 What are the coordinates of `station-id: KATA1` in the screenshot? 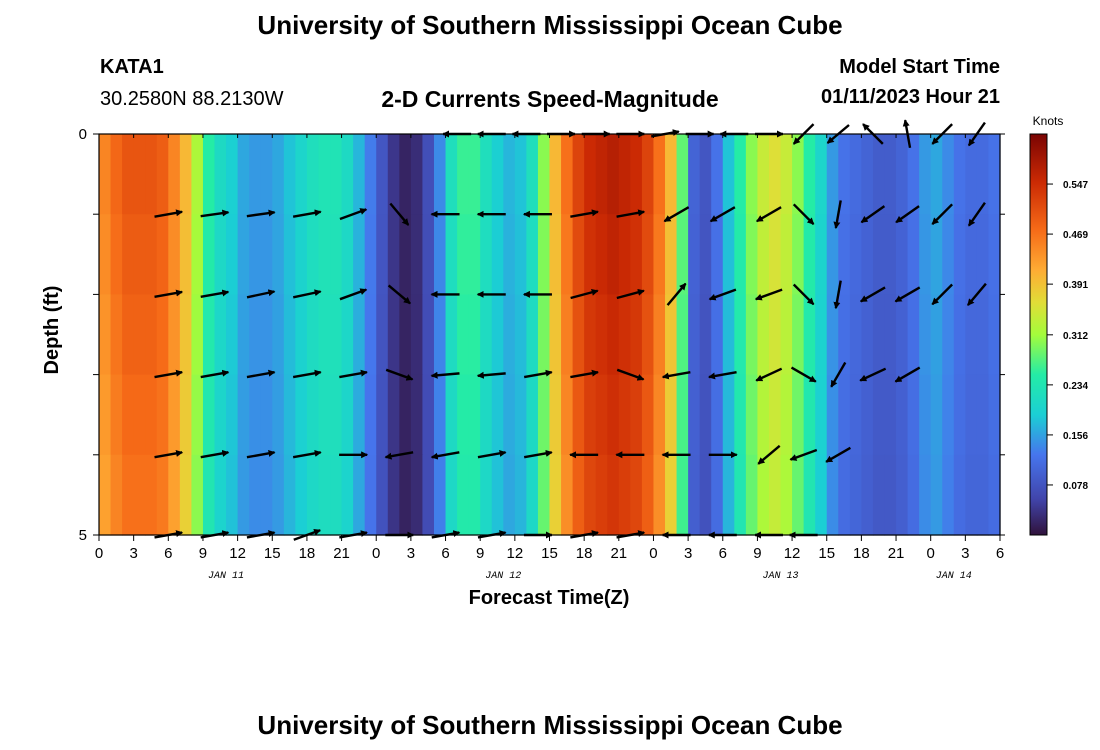 It's located at (132, 67).